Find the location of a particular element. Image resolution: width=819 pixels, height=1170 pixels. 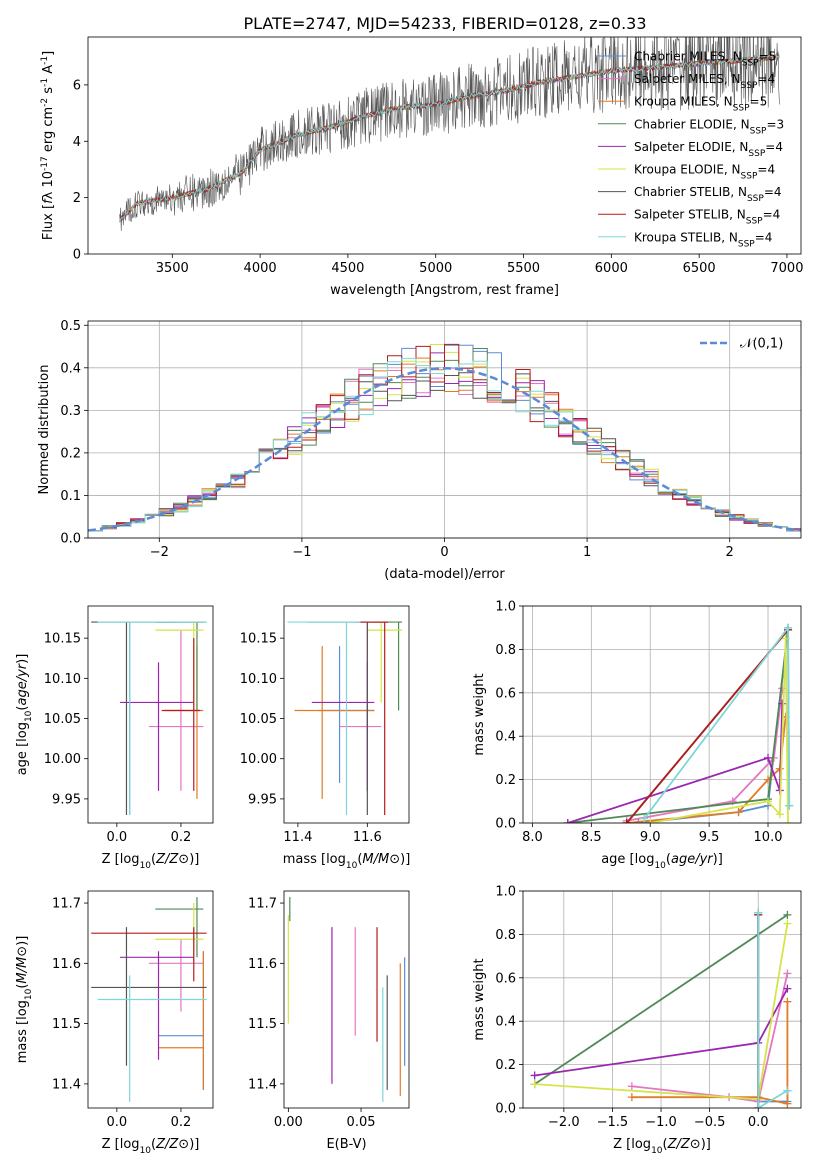

y-tick-label: 0.2 is located at coordinates (70, 453).